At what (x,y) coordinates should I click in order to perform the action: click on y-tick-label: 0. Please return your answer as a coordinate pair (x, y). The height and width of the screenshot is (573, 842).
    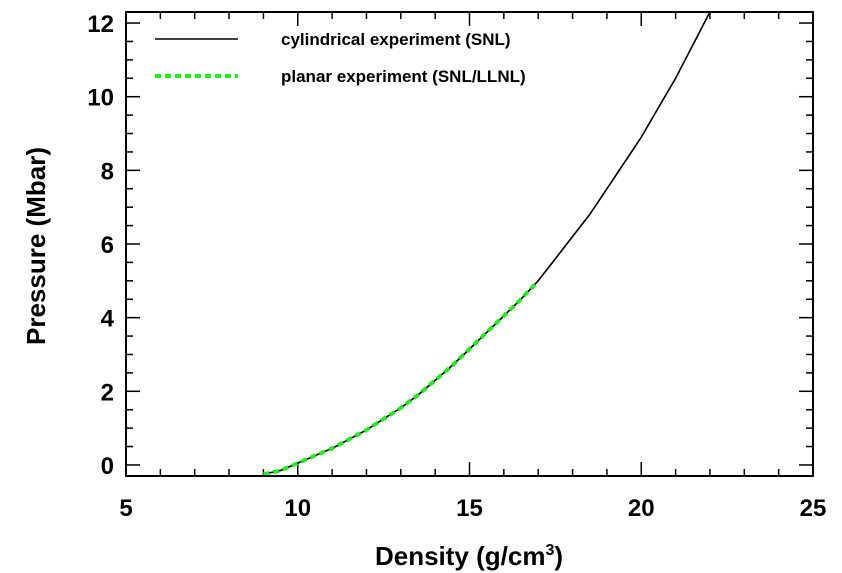
    Looking at the image, I should click on (107, 466).